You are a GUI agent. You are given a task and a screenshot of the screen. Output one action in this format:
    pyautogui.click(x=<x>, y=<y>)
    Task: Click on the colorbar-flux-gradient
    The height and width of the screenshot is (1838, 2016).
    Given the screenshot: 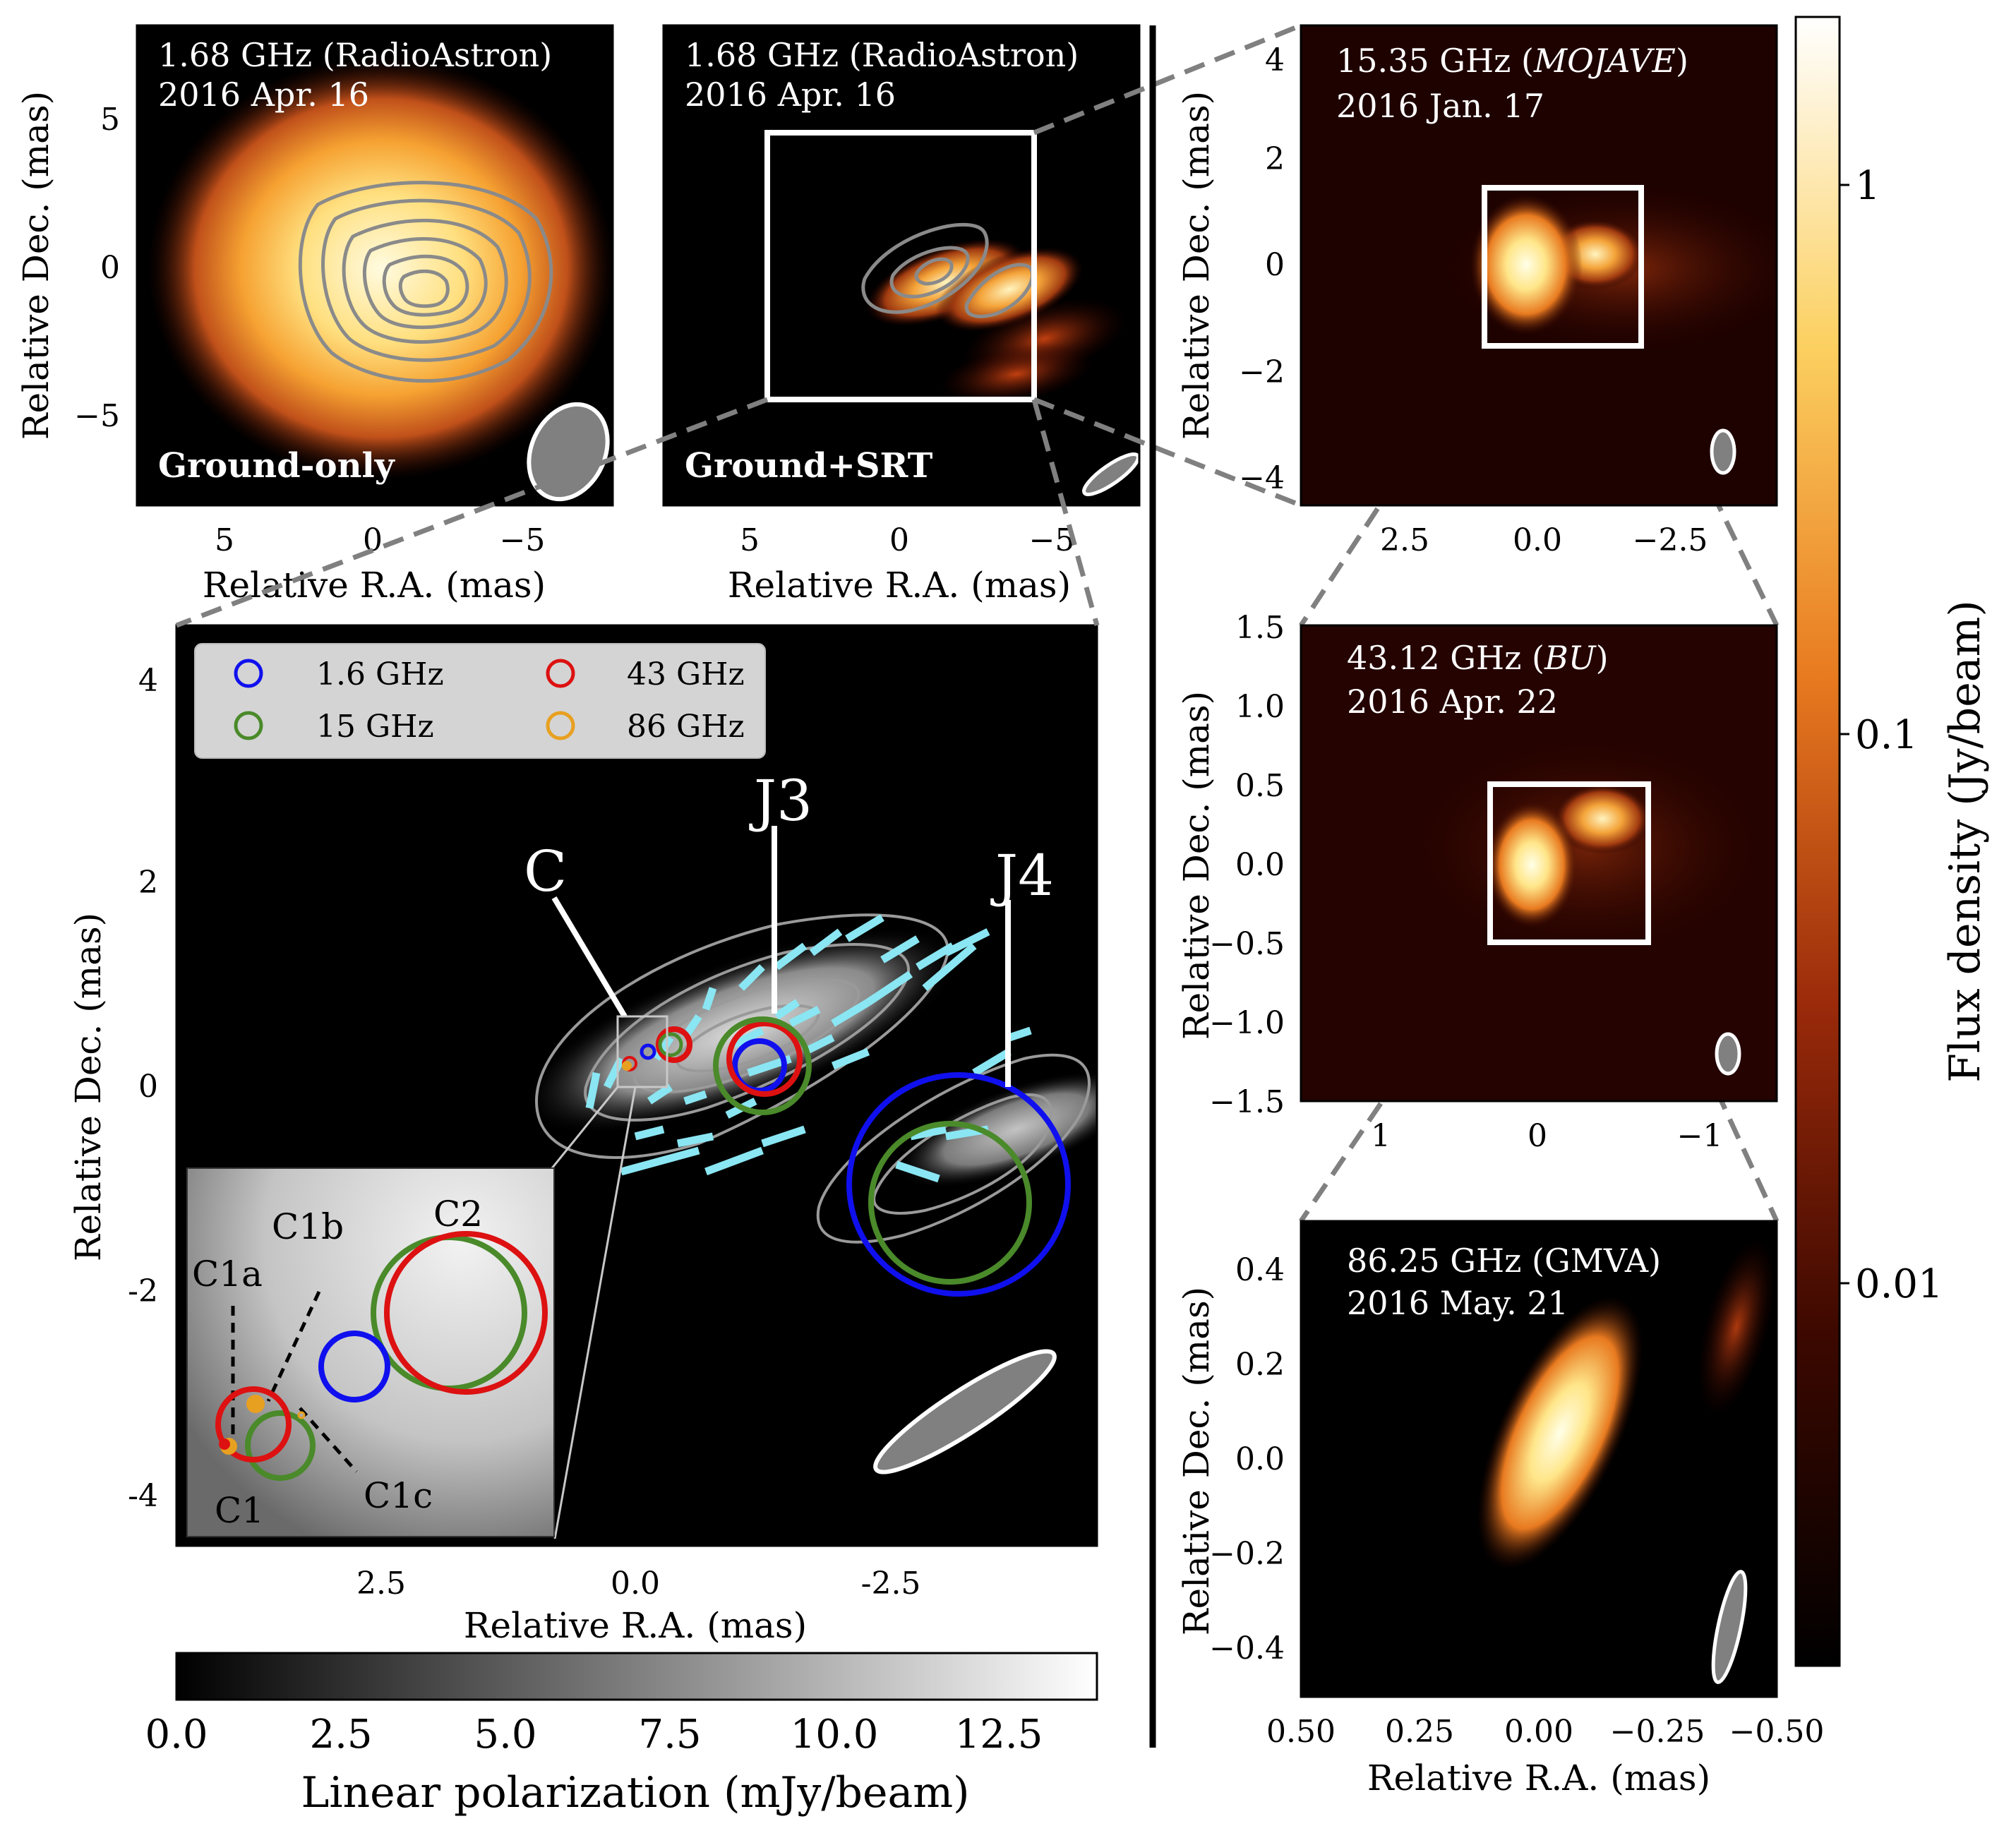 What is the action you would take?
    pyautogui.click(x=1818, y=841)
    